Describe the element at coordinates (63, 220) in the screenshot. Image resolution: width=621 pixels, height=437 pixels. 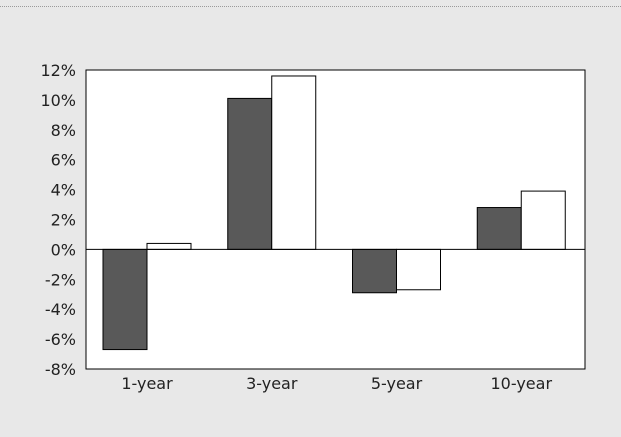
I see `y-tick-label: 2%` at that location.